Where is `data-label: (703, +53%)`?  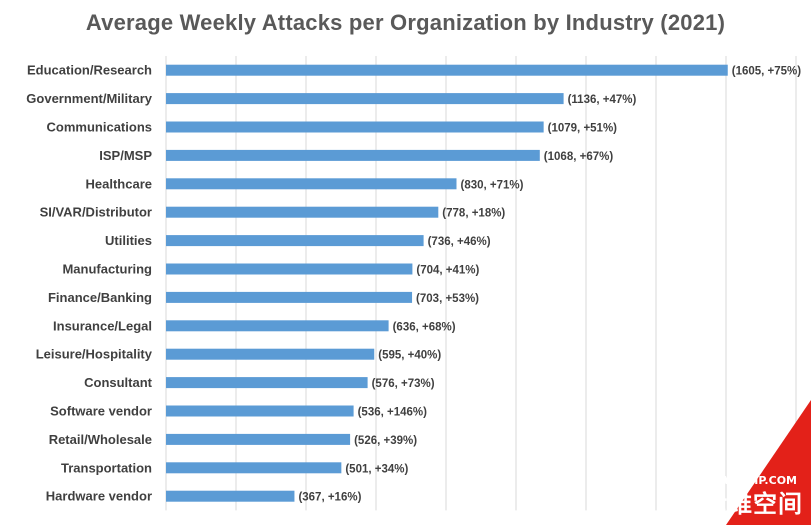
data-label: (703, +53%) is located at coordinates (447, 299).